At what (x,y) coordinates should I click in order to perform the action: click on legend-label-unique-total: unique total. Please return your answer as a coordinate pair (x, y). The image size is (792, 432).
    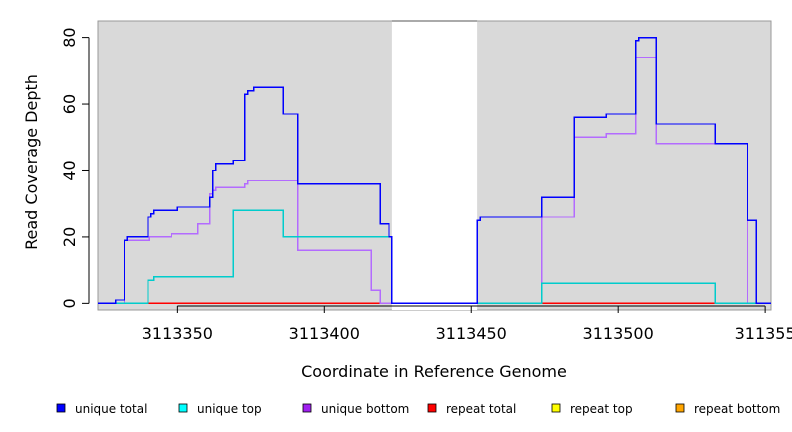
    Looking at the image, I should click on (111, 409).